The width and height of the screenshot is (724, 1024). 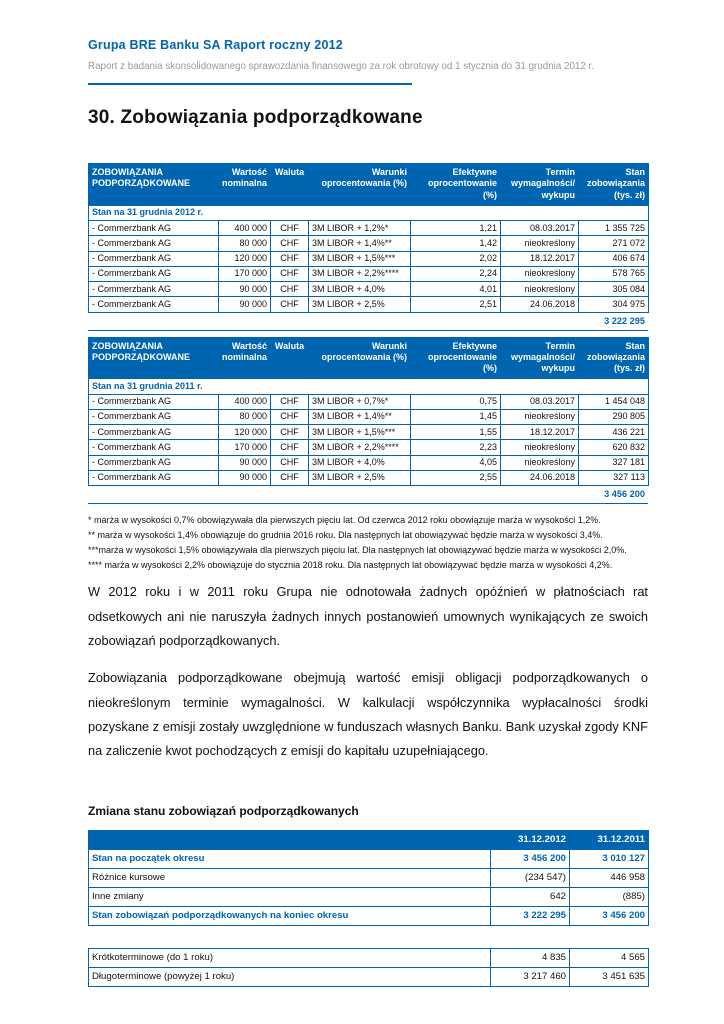 What do you see at coordinates (250, 84) in the screenshot?
I see `header-divider` at bounding box center [250, 84].